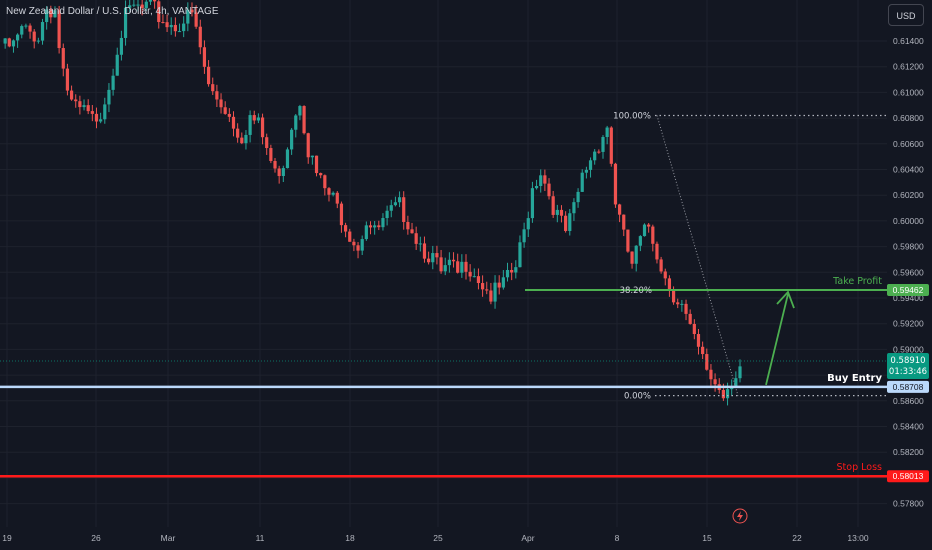  I want to click on time-tick-label: Apr, so click(527, 538).